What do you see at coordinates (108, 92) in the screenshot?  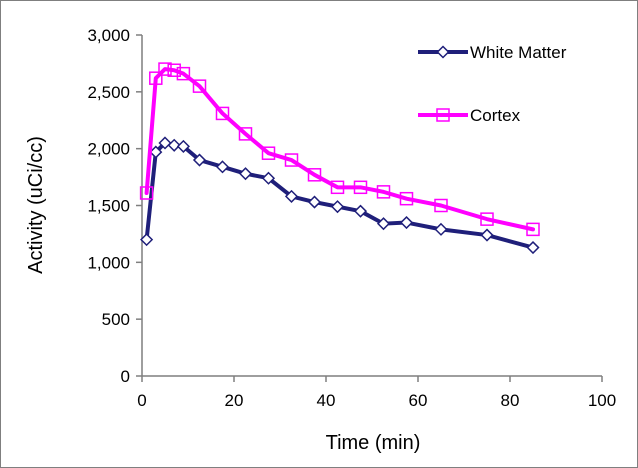 I see `y-tick-label: 2,500` at bounding box center [108, 92].